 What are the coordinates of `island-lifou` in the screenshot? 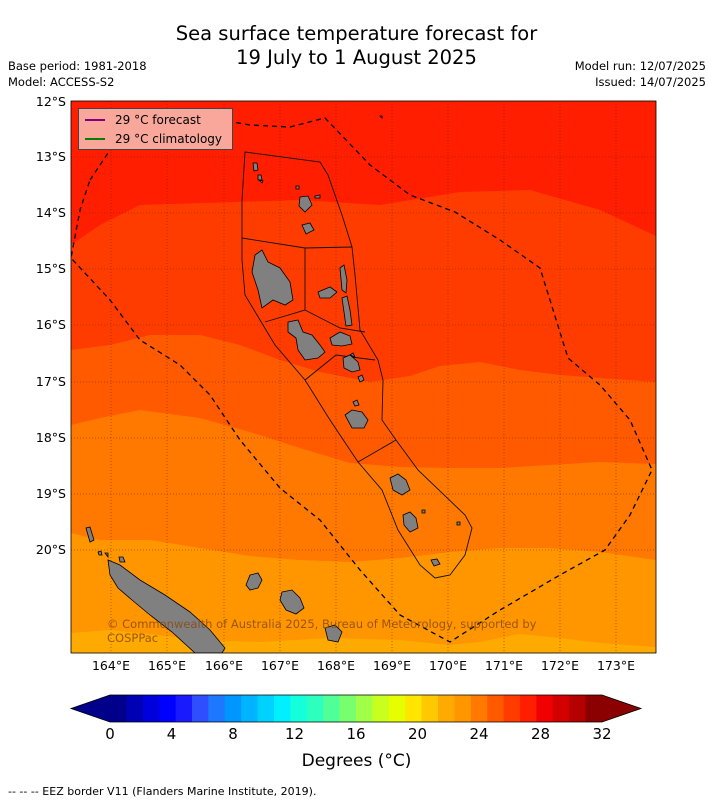 It's located at (292, 602).